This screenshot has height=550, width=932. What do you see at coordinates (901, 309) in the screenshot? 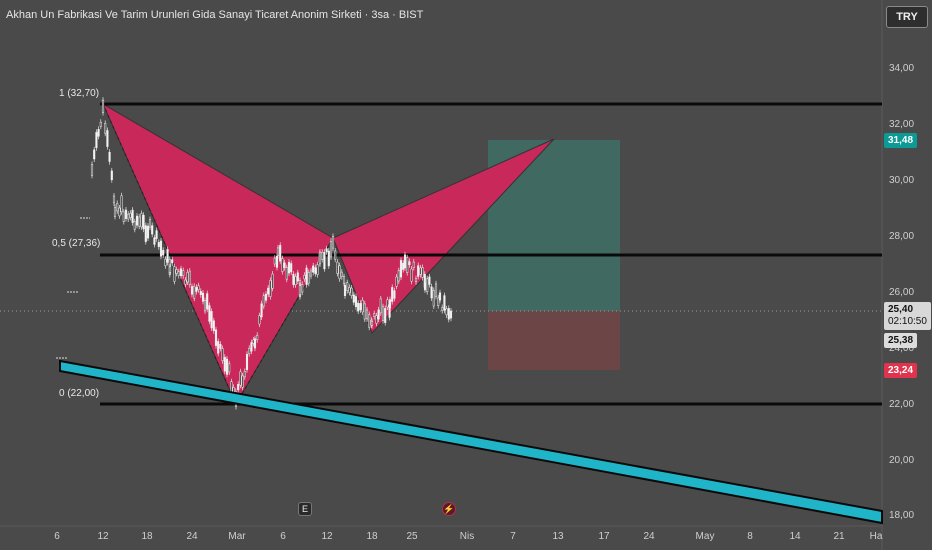
I see `last-price-value: 25,40` at bounding box center [901, 309].